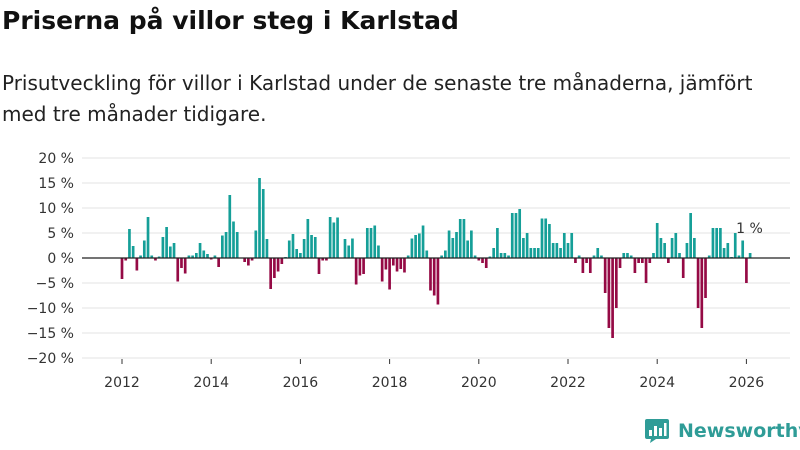  I want to click on y-tick-label: −5 %, so click(55, 284).